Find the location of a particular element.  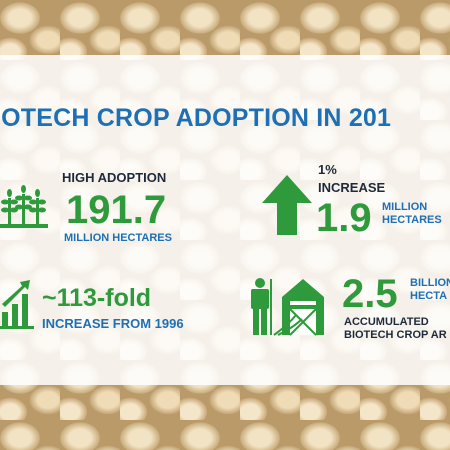

accumulated-label-line1: ACCUMULATED is located at coordinates (386, 322).